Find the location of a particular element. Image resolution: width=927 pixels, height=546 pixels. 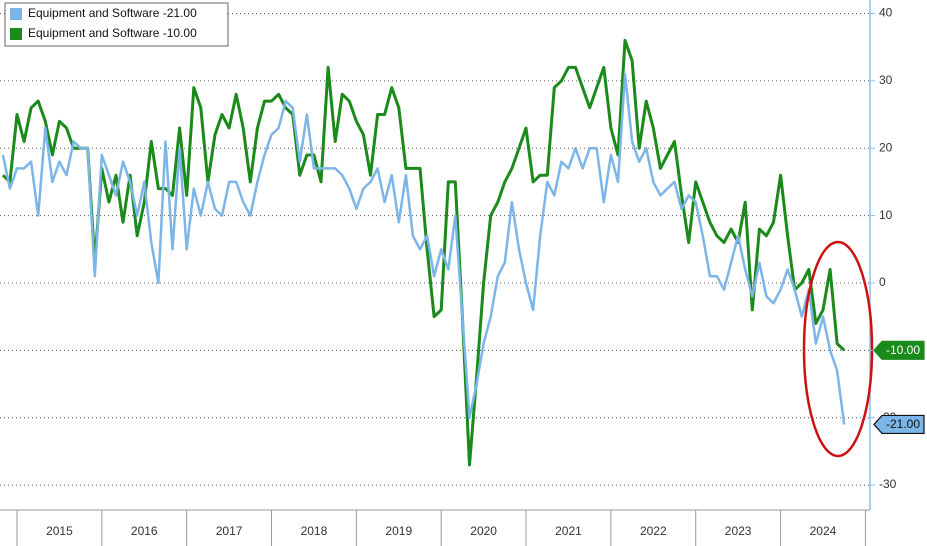

y-tick-label: 40 is located at coordinates (886, 13).